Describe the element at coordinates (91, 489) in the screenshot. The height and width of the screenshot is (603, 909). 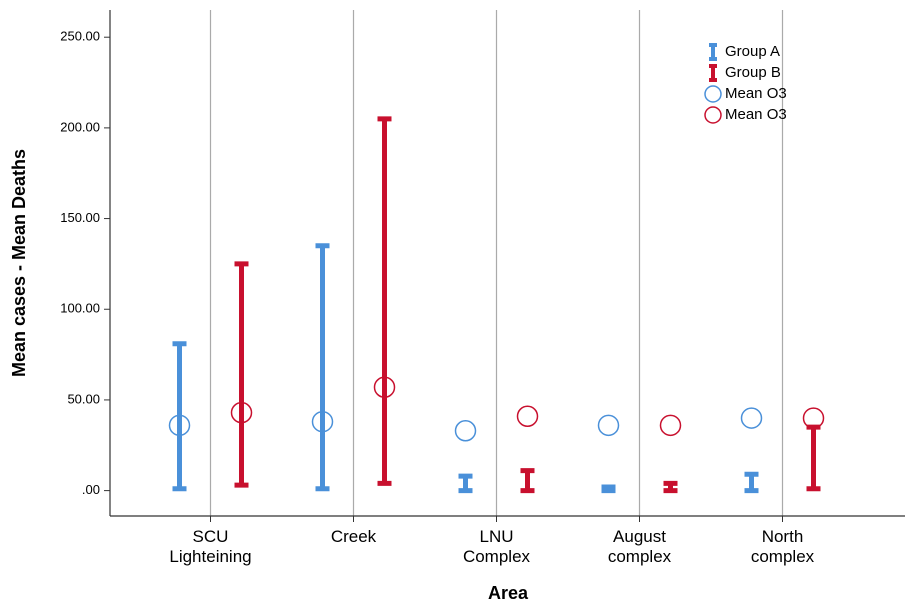
I see `y-tick-label: .00` at that location.